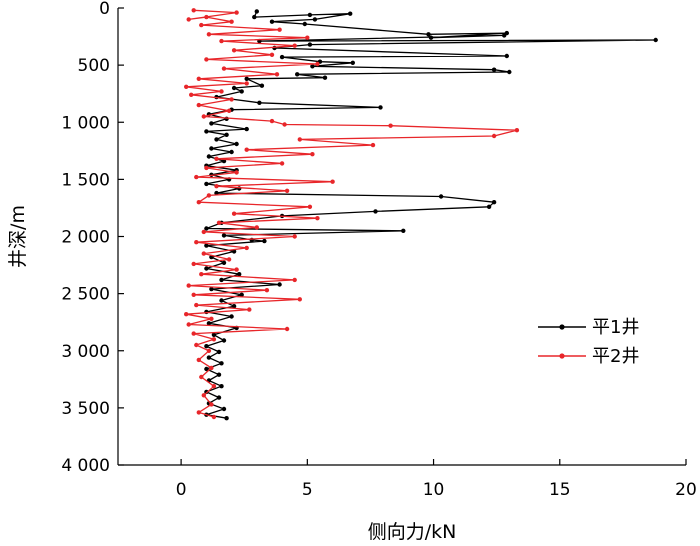 Image resolution: width=700 pixels, height=546 pixels. Describe the element at coordinates (94, 66) in the screenshot. I see `y-tick-label: 500` at that location.